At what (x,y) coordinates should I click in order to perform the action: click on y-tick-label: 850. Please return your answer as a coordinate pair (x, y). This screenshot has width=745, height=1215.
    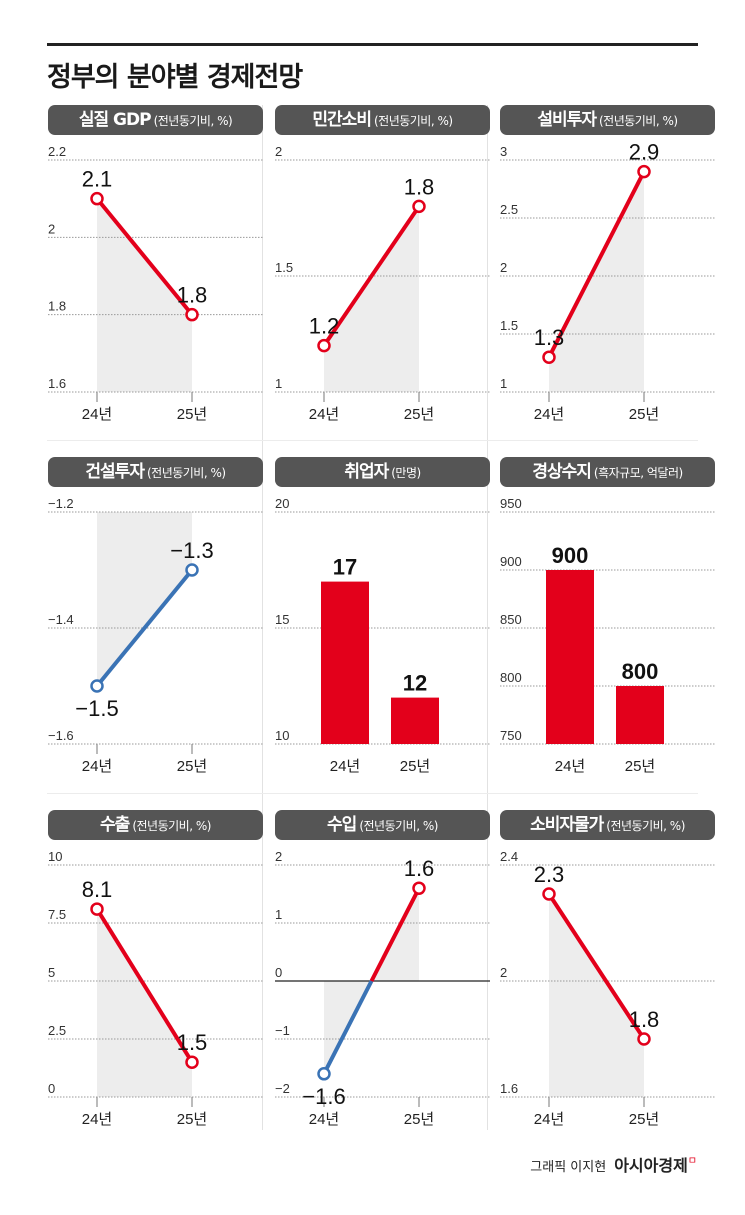
    Looking at the image, I should click on (511, 619).